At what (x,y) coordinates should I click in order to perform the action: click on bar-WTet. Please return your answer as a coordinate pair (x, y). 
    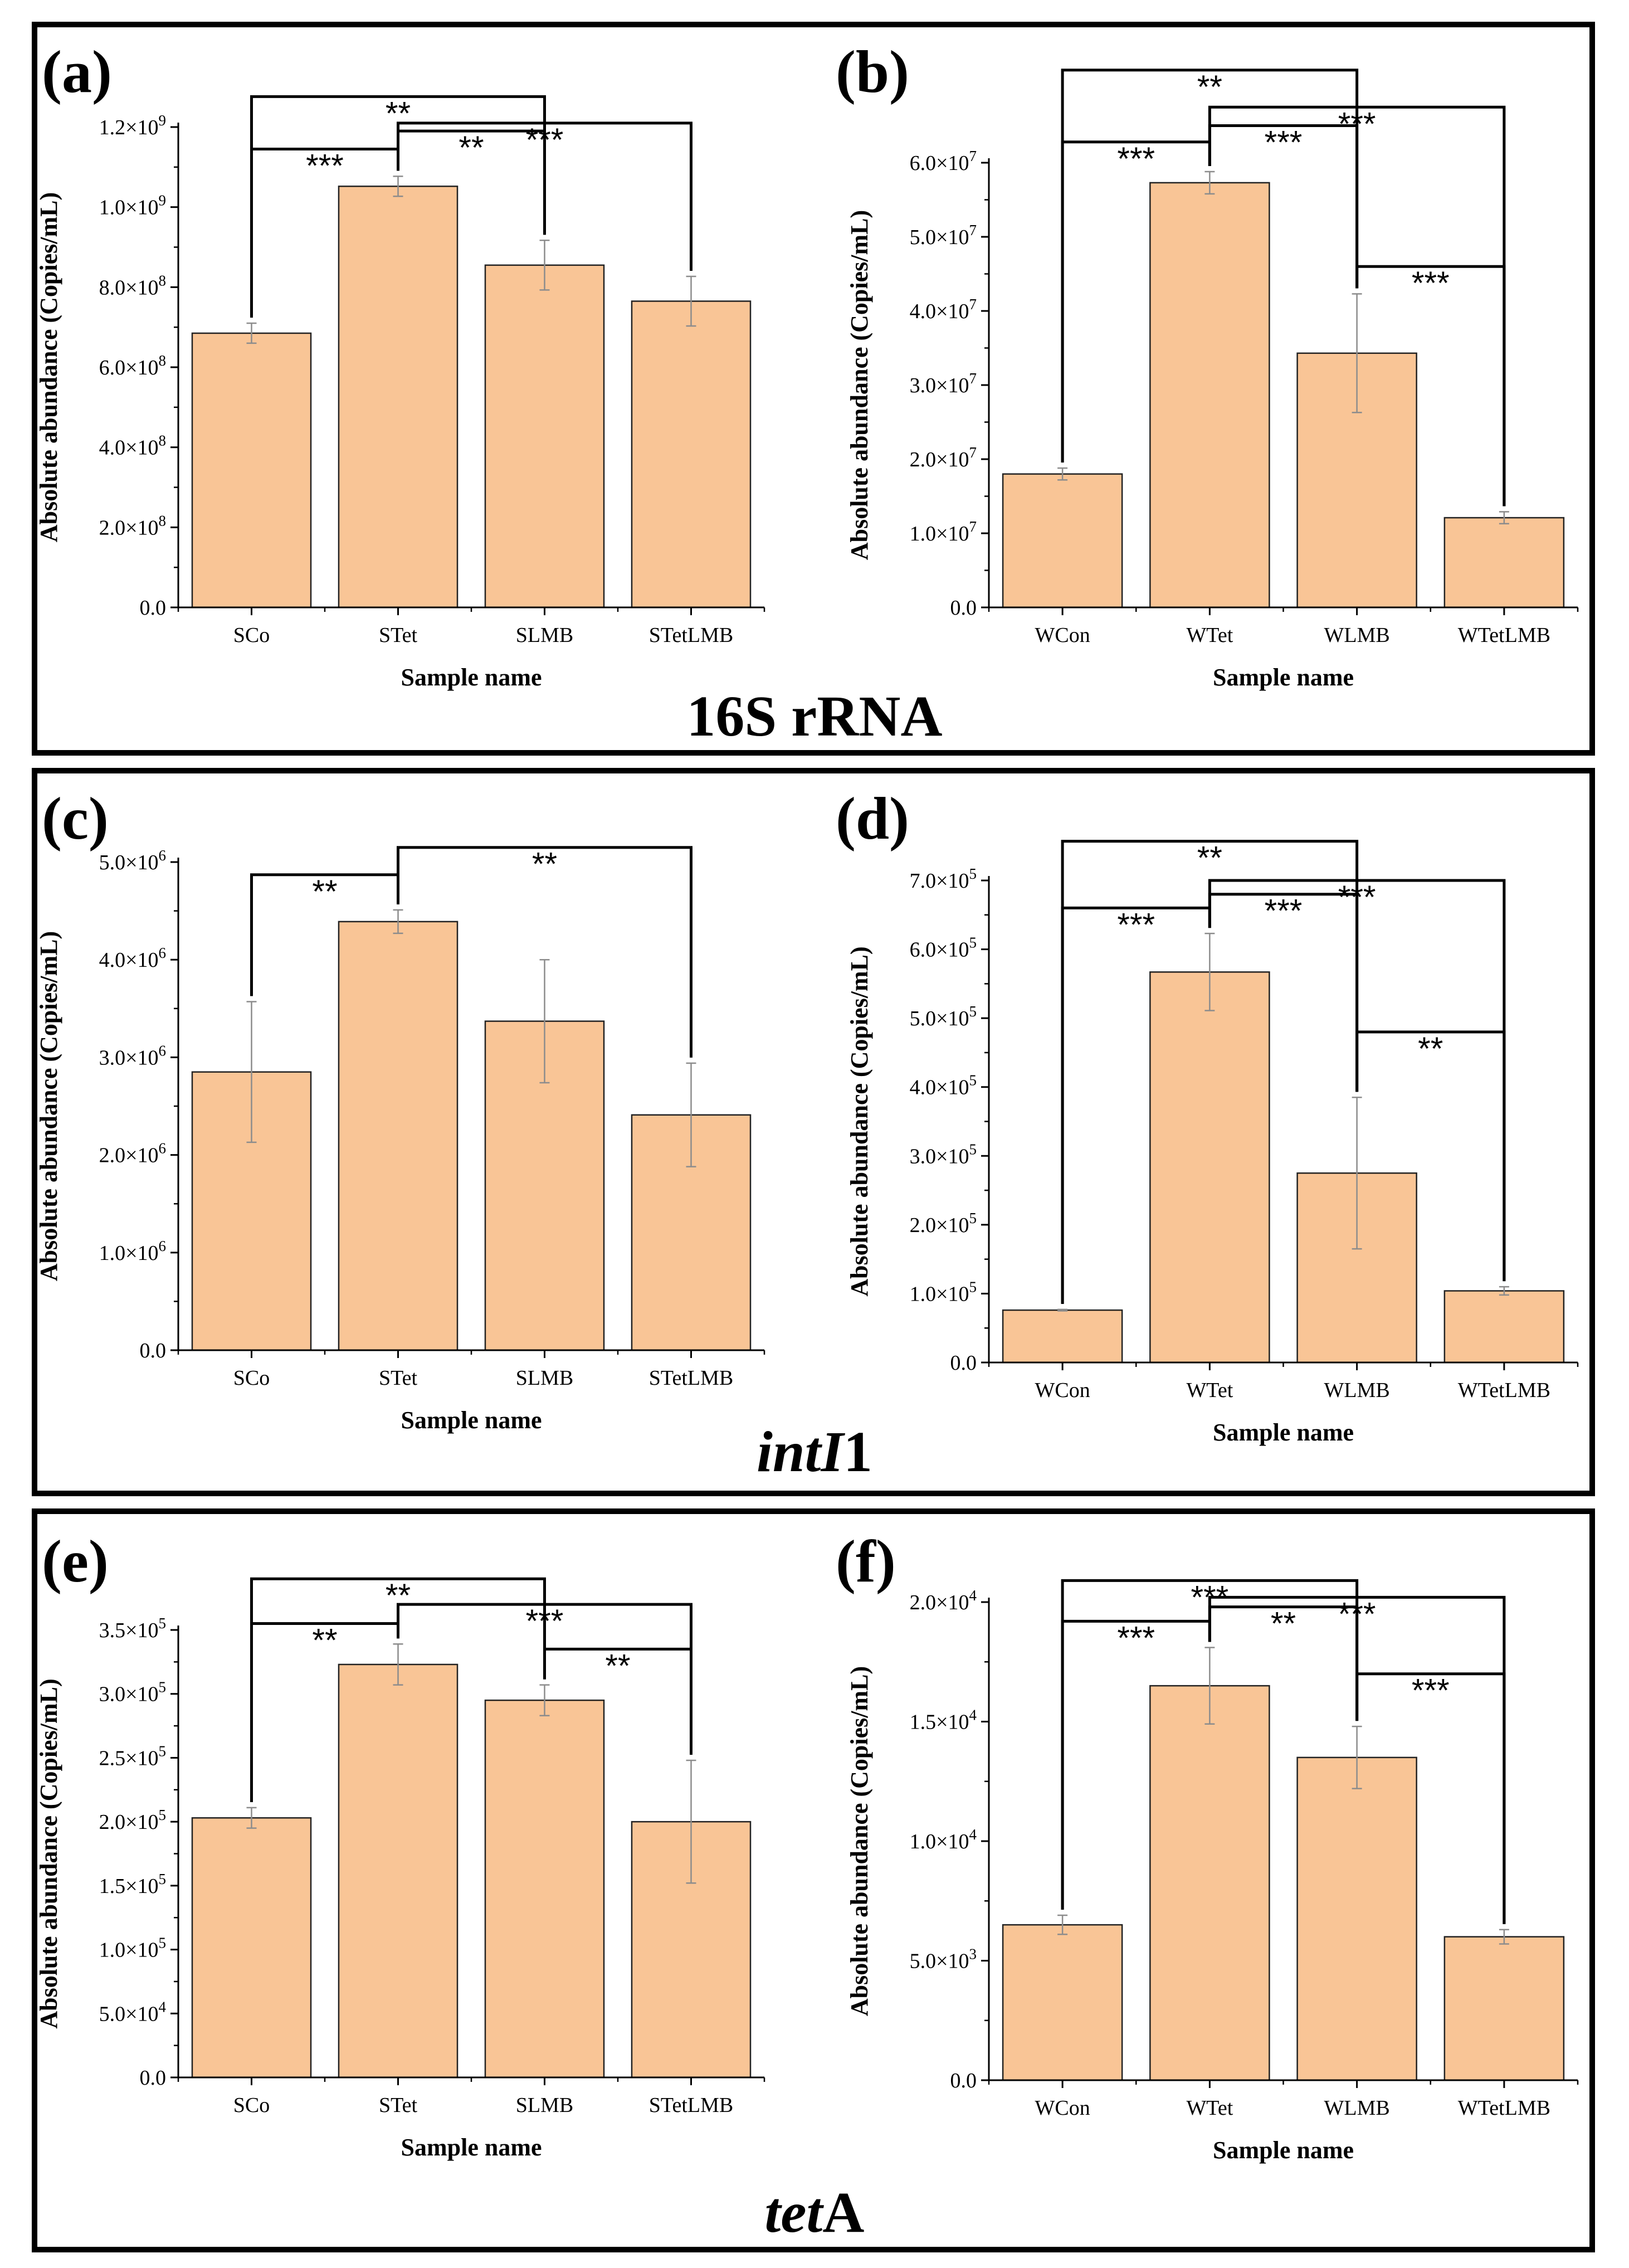
    Looking at the image, I should click on (1209, 395).